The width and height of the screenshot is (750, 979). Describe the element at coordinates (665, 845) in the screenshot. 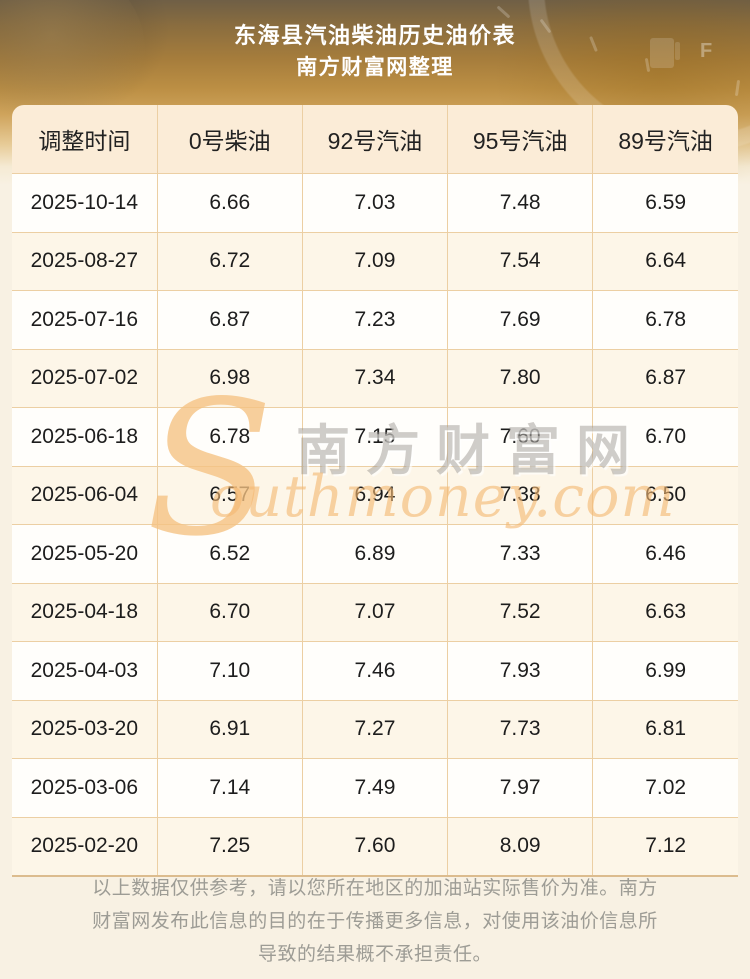

I see `price-cell: 7.12` at that location.